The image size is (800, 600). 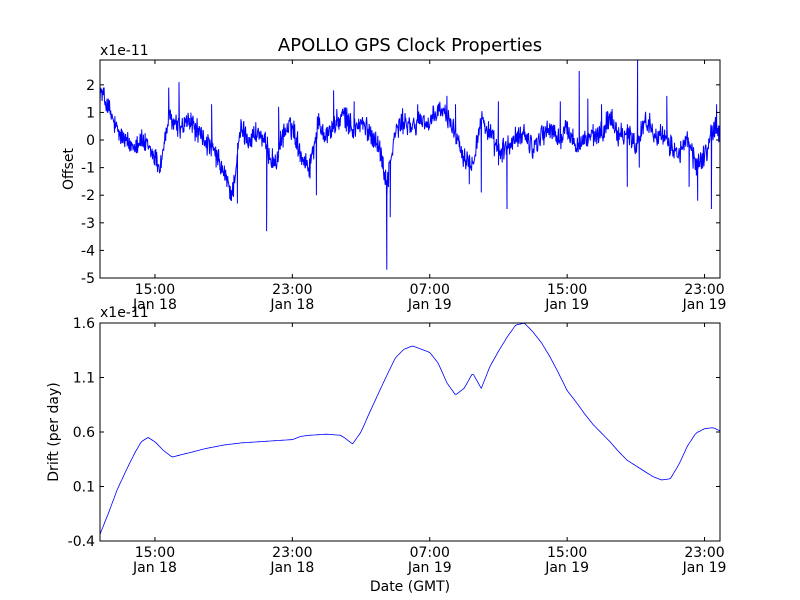 What do you see at coordinates (90, 141) in the screenshot?
I see `offset-ytick-label: 0` at bounding box center [90, 141].